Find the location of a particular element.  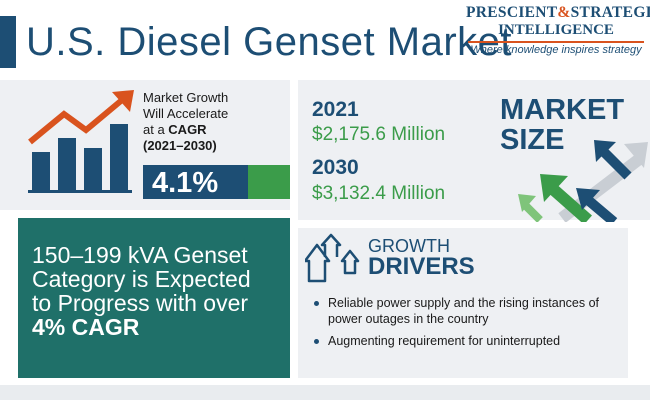

driver-item: Augmenting requirement for uninterrupted is located at coordinates (467, 342).